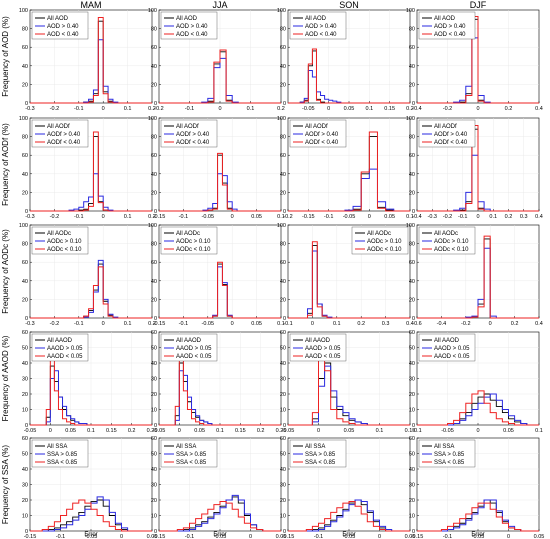 The height and width of the screenshot is (539, 550). I want to click on legend: All AODf AODf > 0.40 AODf < 0.40, so click(60, 133).